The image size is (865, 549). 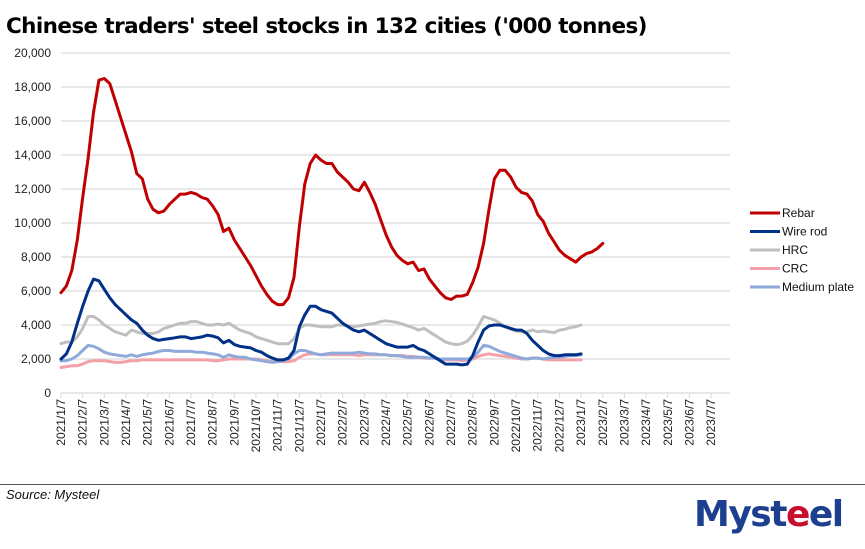 I want to click on x-tick-label: 2022/11/7, so click(x=538, y=425).